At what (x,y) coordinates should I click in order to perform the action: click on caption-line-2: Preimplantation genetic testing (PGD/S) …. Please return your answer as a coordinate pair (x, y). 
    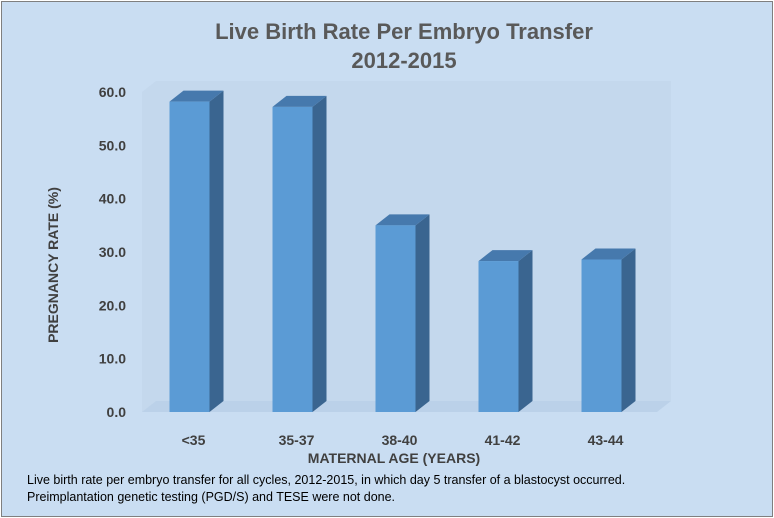
    Looking at the image, I should click on (211, 497).